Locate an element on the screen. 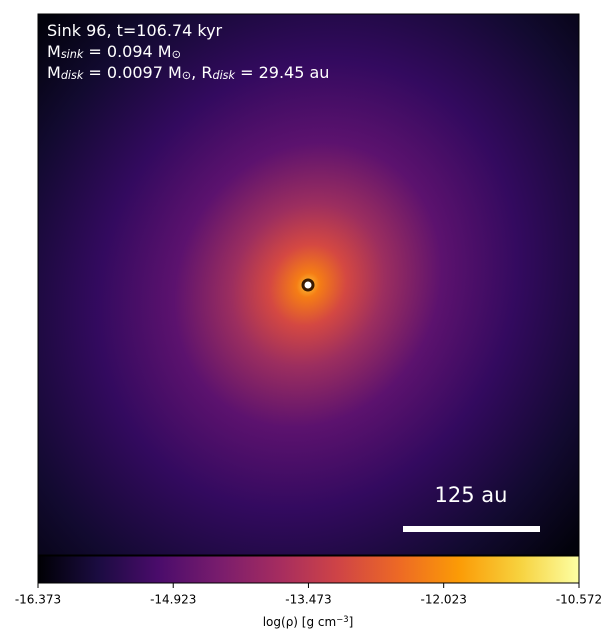 This screenshot has height=644, width=615. scale-bar-label: 125 au is located at coordinates (471, 495).